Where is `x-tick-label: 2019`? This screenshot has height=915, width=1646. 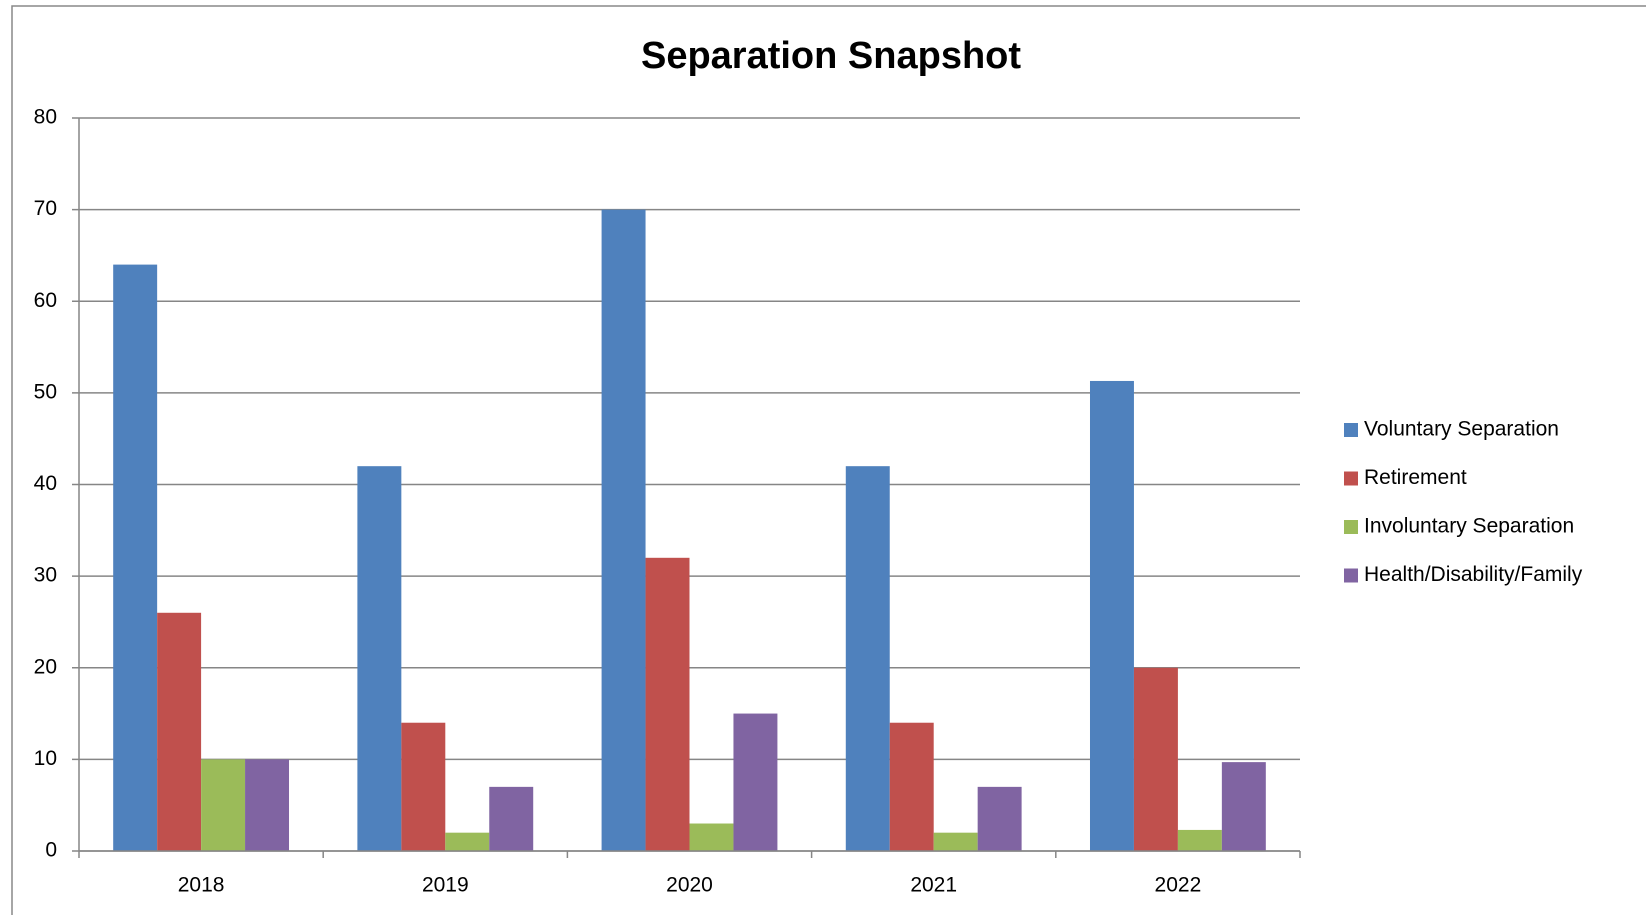
x-tick-label: 2019 is located at coordinates (445, 885).